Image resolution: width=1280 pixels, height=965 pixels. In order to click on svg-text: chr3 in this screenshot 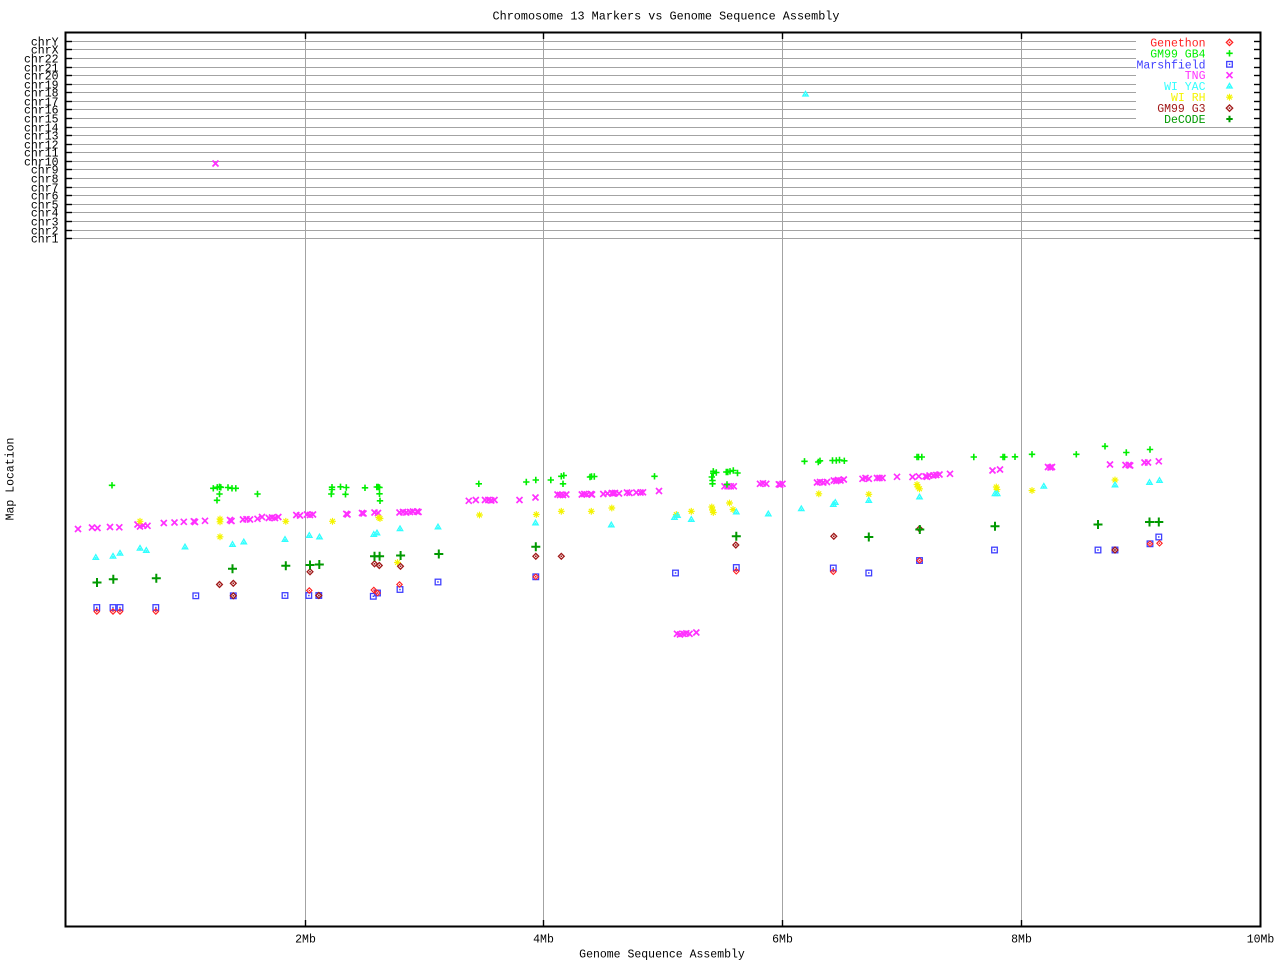, I will do `click(45, 223)`.